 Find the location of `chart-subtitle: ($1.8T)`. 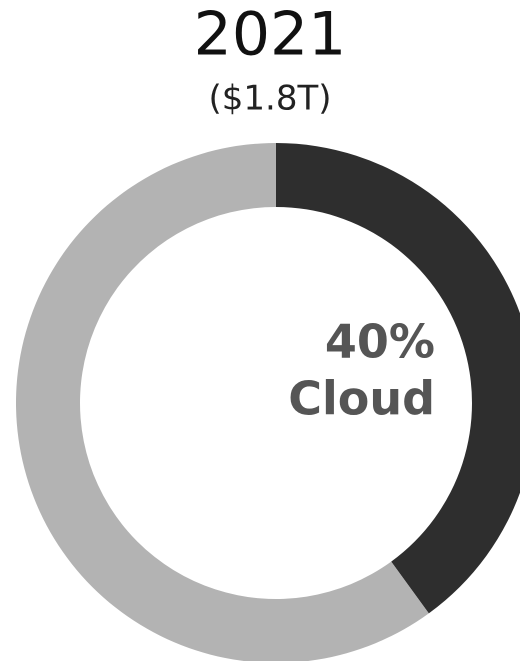

chart-subtitle: ($1.8T) is located at coordinates (269, 99).